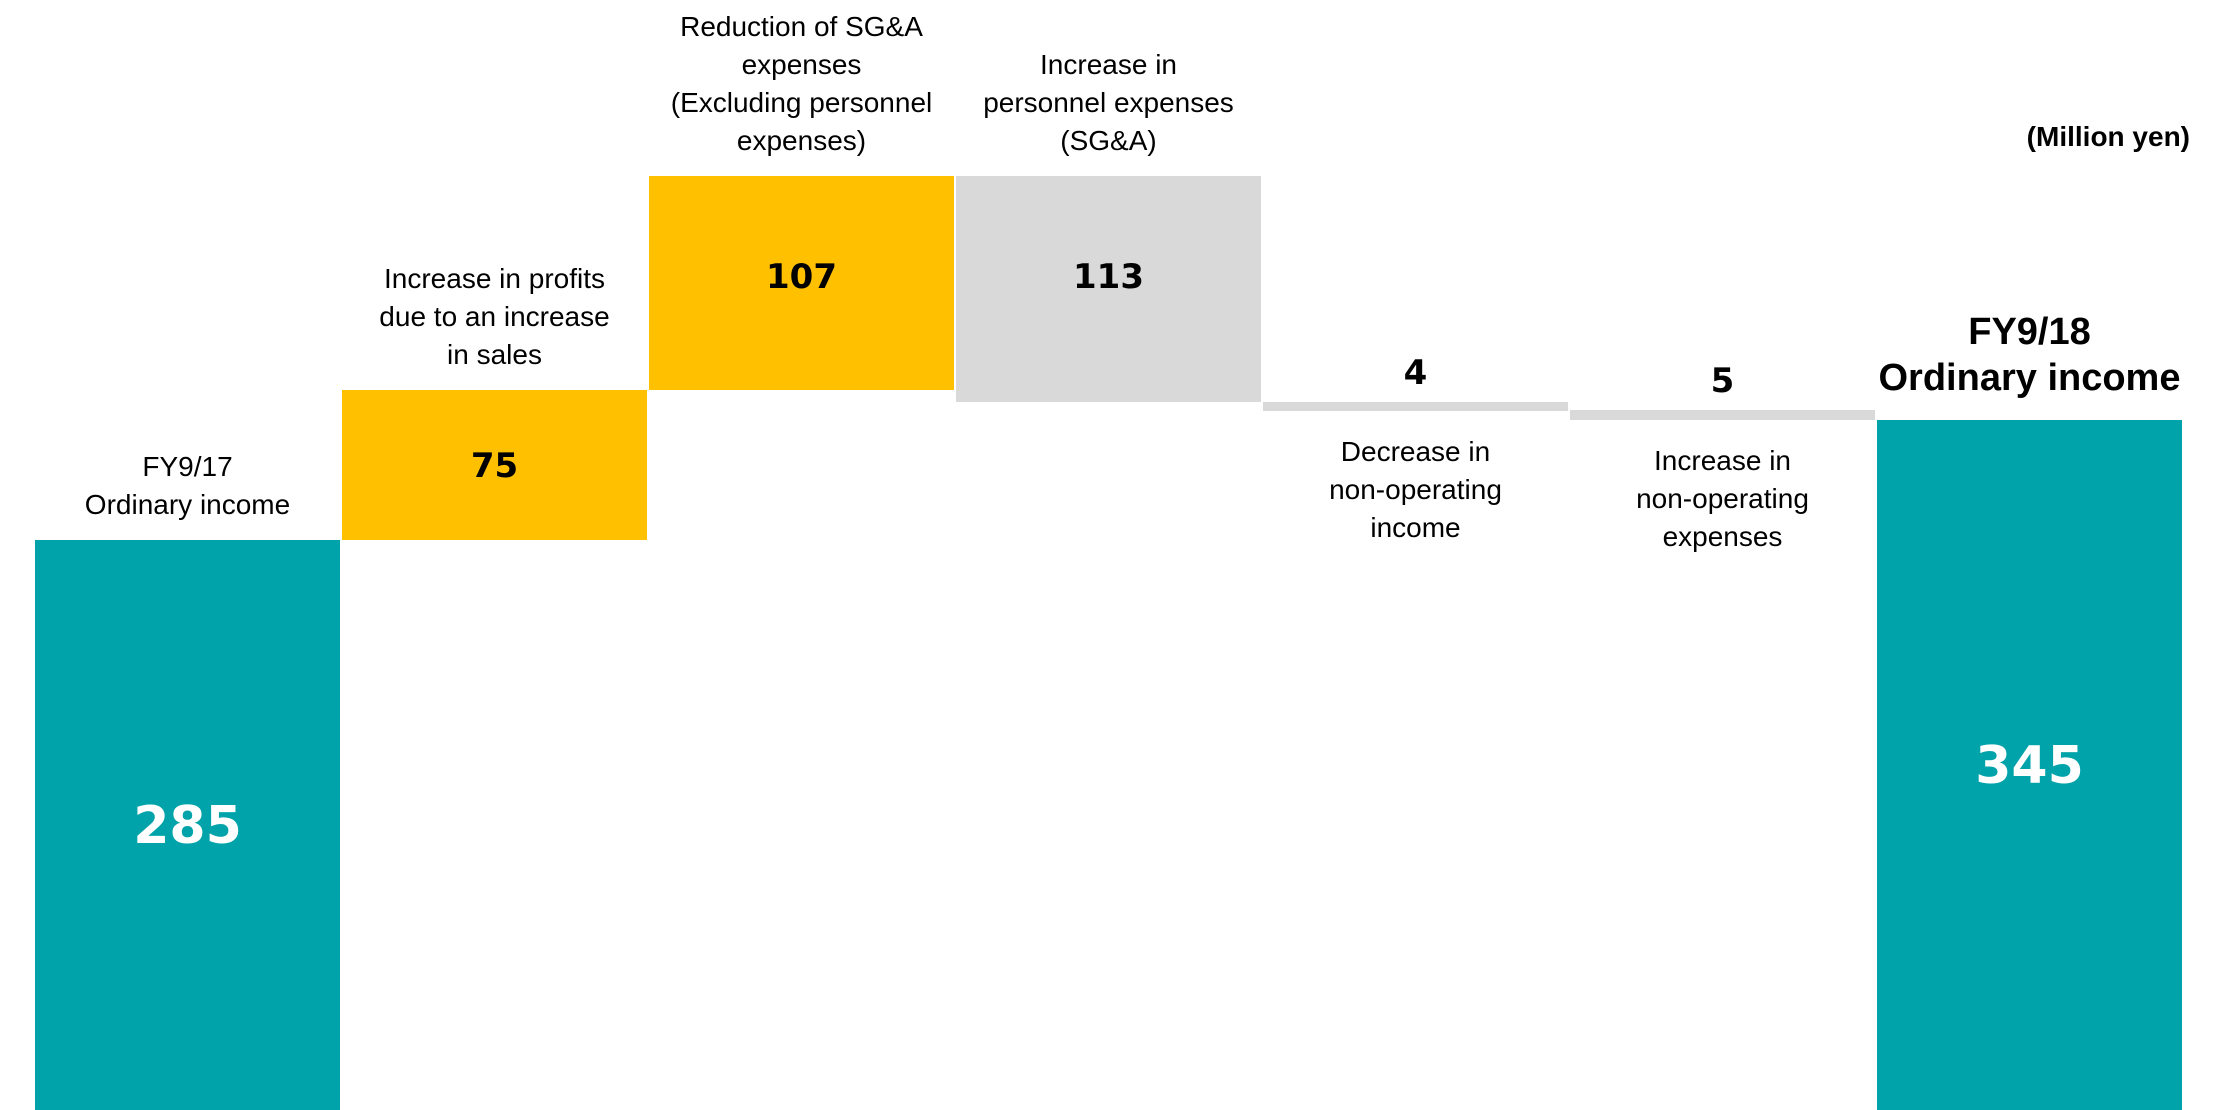 The image size is (2216, 1110). I want to click on category-label-2-line-1: expenses, so click(802, 64).